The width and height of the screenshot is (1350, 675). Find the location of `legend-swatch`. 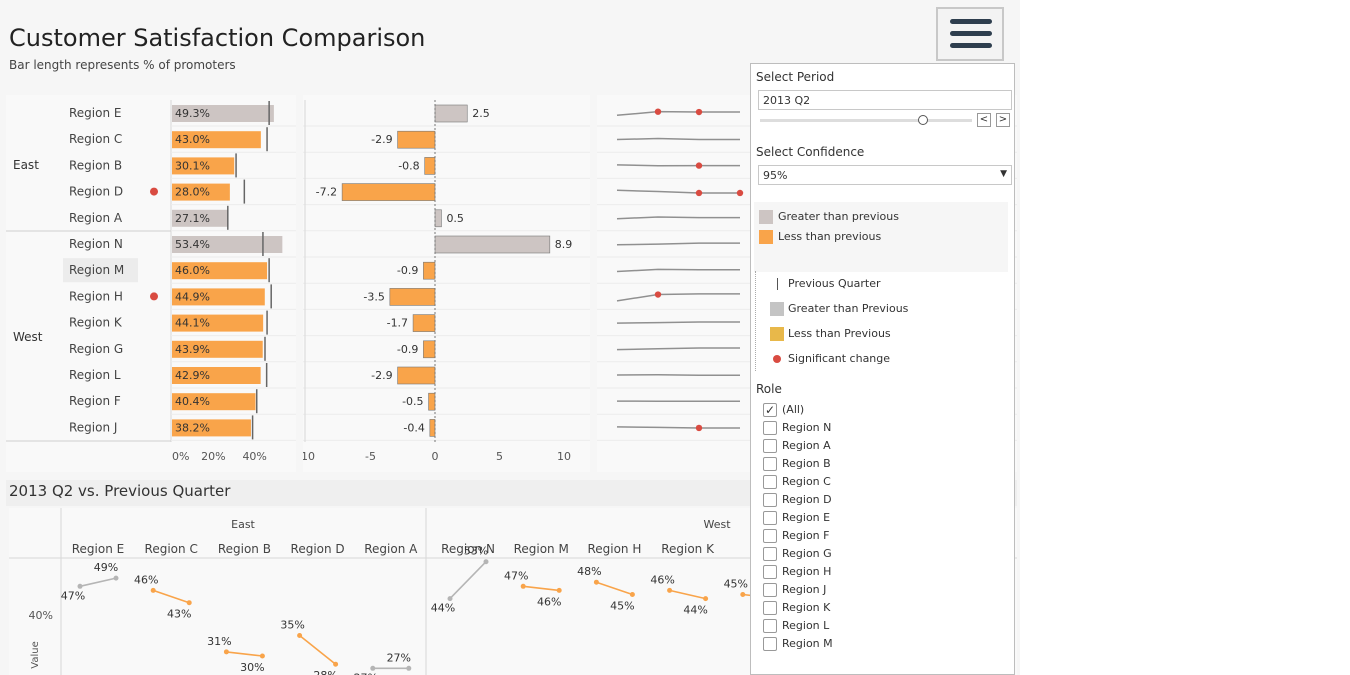

legend-swatch is located at coordinates (766, 217).